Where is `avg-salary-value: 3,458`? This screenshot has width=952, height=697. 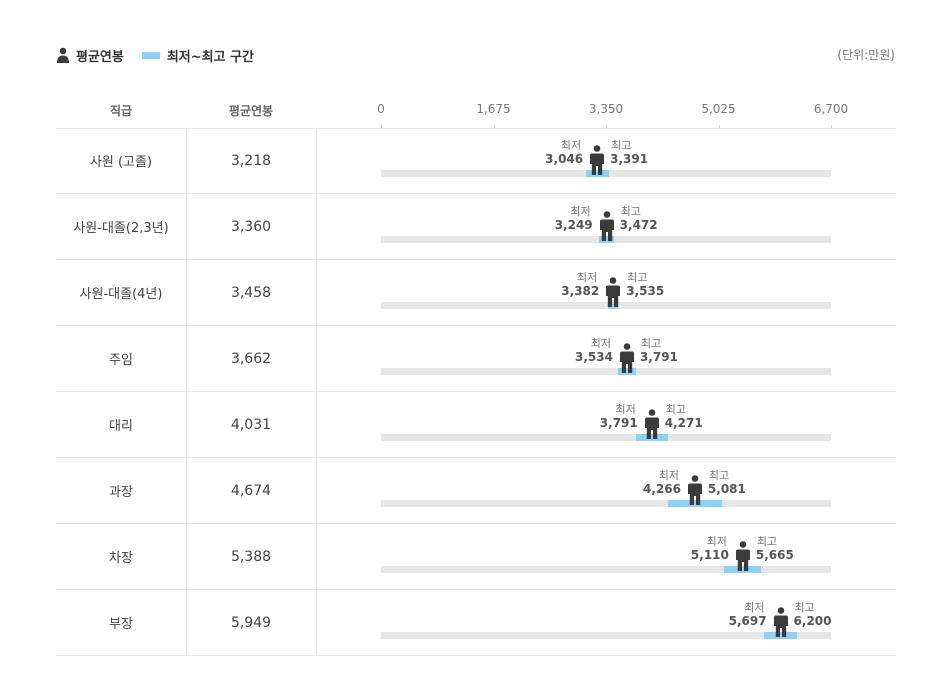 avg-salary-value: 3,458 is located at coordinates (251, 292).